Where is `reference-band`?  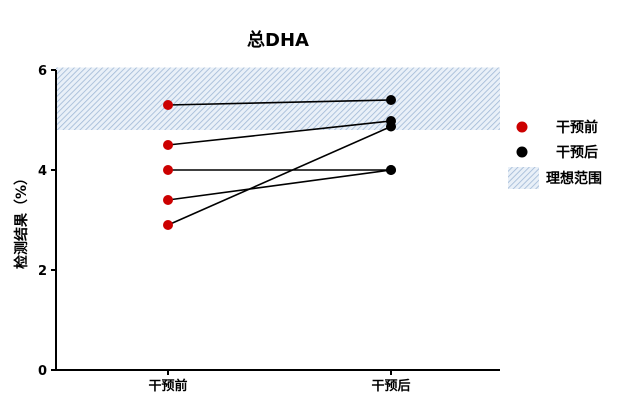
reference-band is located at coordinates (278, 98).